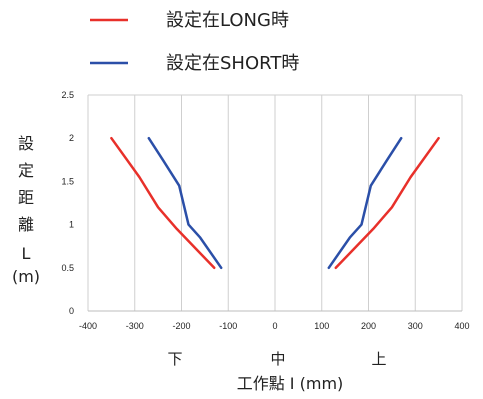  What do you see at coordinates (232, 63) in the screenshot?
I see `legend-label: 設定在SHORT時` at bounding box center [232, 63].